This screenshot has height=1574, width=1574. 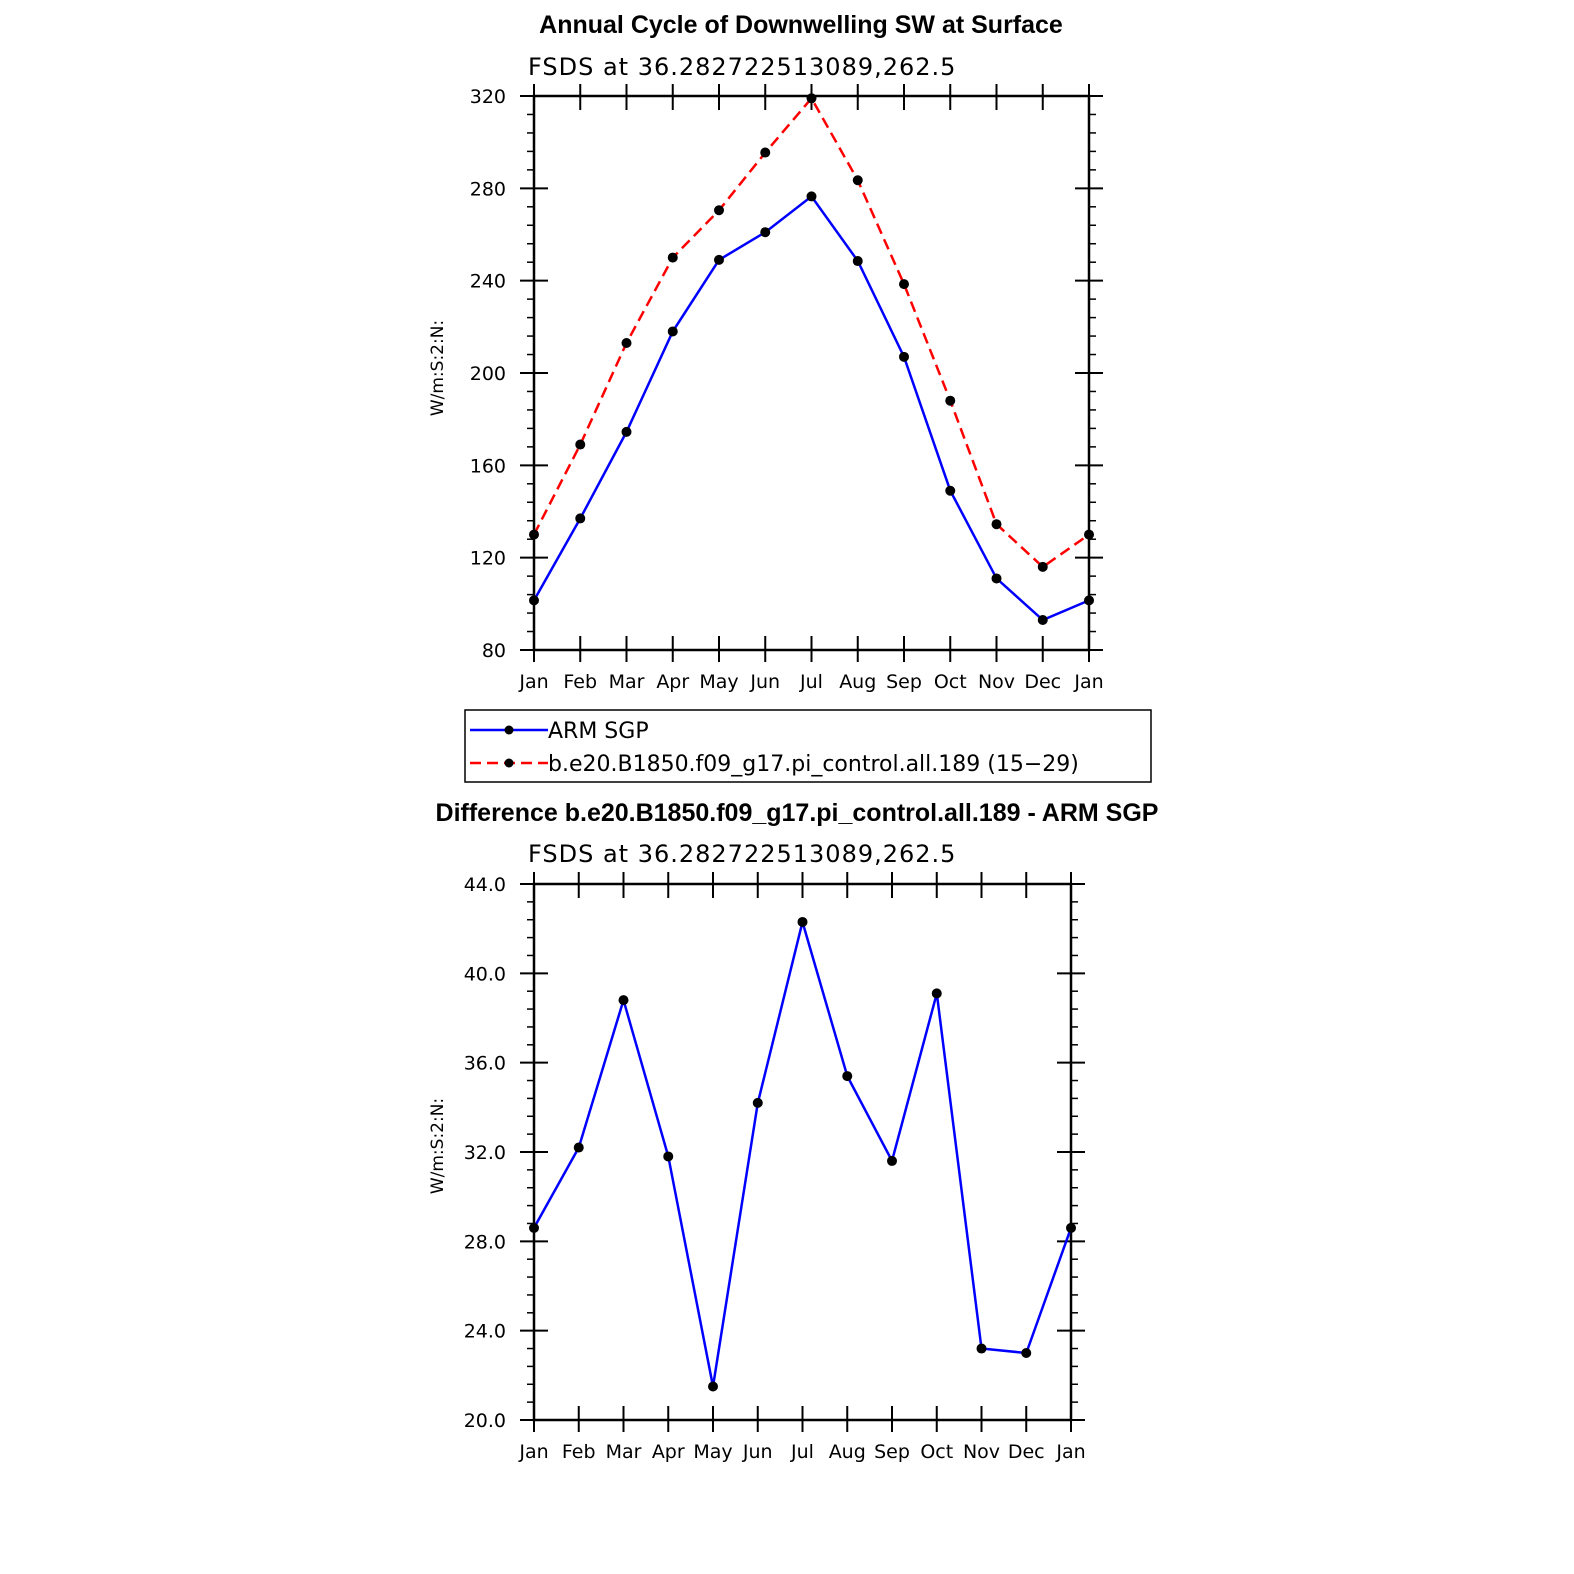 I want to click on y-tick-label: 120, so click(x=488, y=559).